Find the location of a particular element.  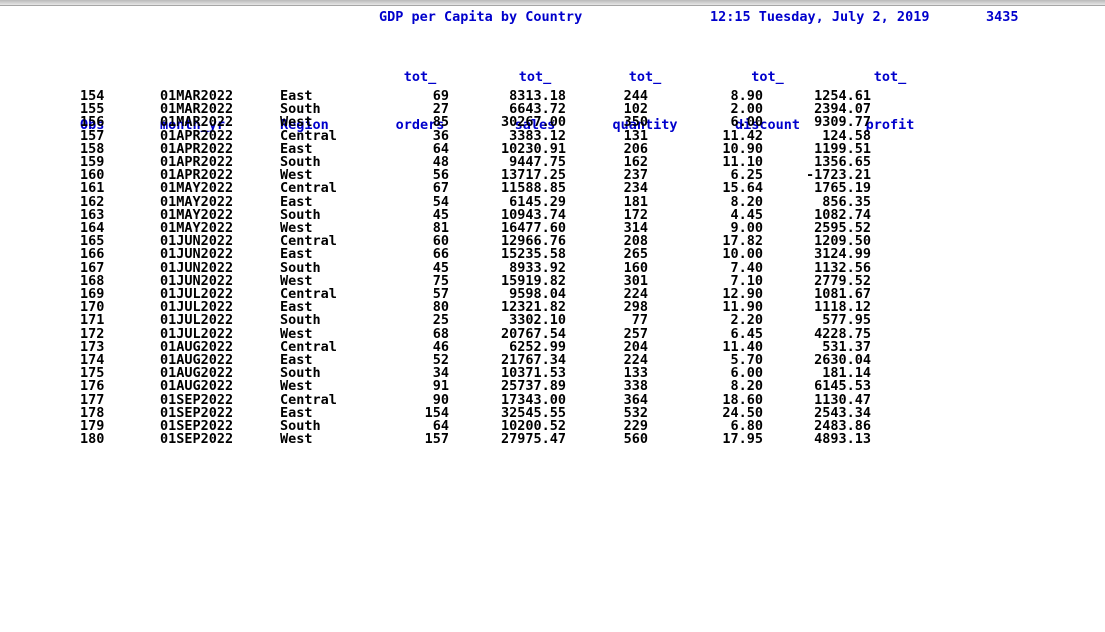

cell-tot-discount: 18.60 is located at coordinates (742, 399).